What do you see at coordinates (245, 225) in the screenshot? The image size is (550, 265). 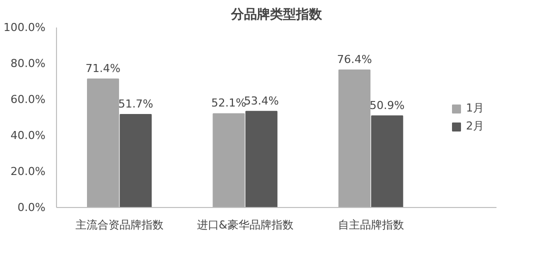 I see `x-tick-label: 进口&豪华品牌指数` at bounding box center [245, 225].